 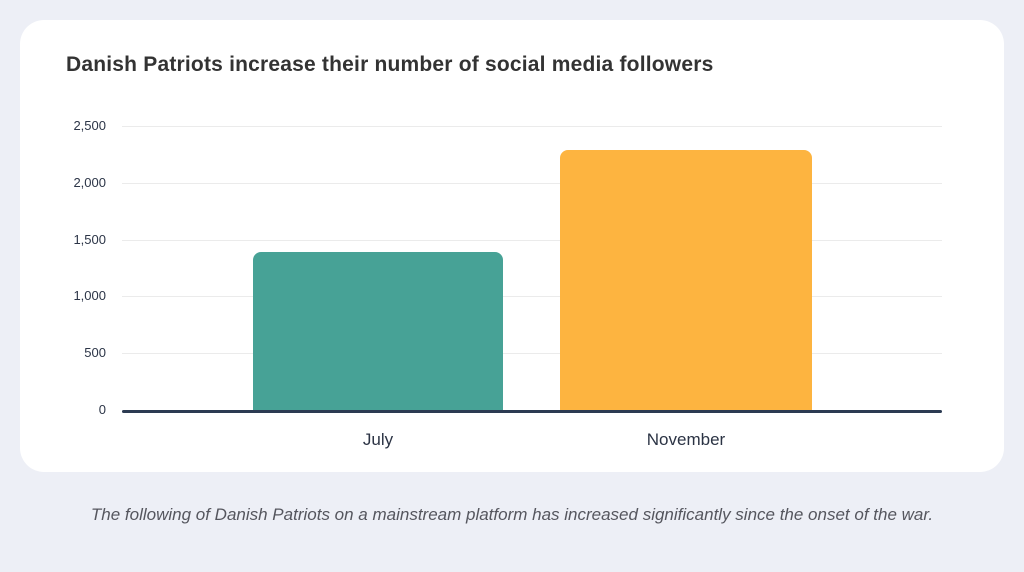 I want to click on bar-november, so click(x=686, y=280).